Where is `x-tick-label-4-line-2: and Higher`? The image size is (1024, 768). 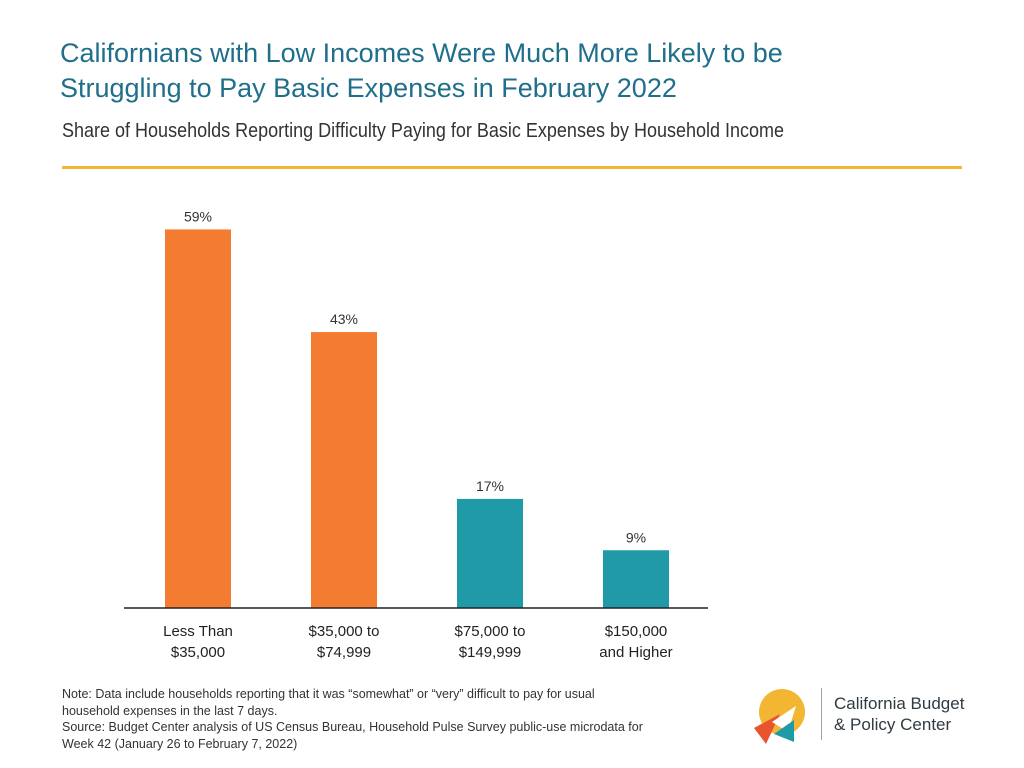
x-tick-label-4-line-2: and Higher is located at coordinates (635, 652).